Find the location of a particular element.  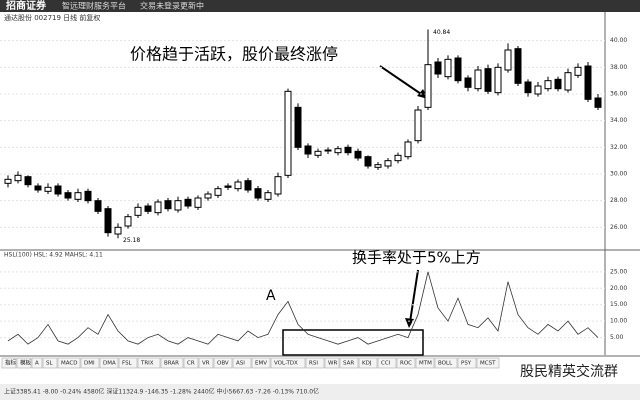

marker-label: A is located at coordinates (271, 296).